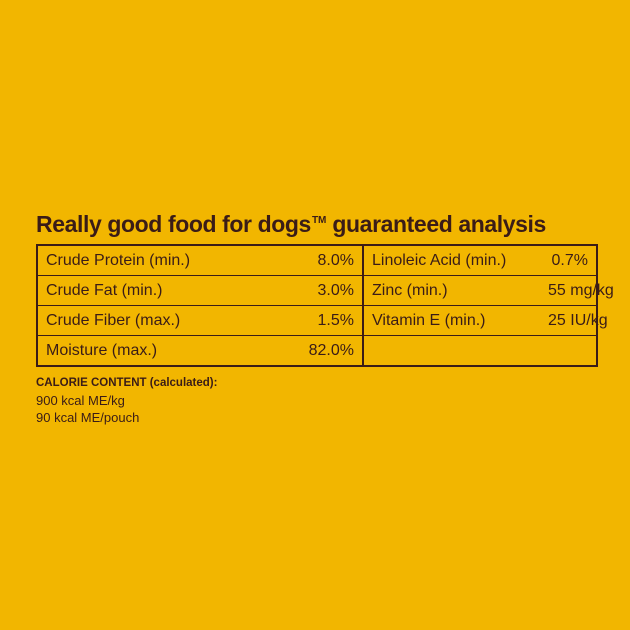 The image size is (630, 630). What do you see at coordinates (451, 260) in the screenshot?
I see `nutrient-name: Linoleic Acid (min.)` at bounding box center [451, 260].